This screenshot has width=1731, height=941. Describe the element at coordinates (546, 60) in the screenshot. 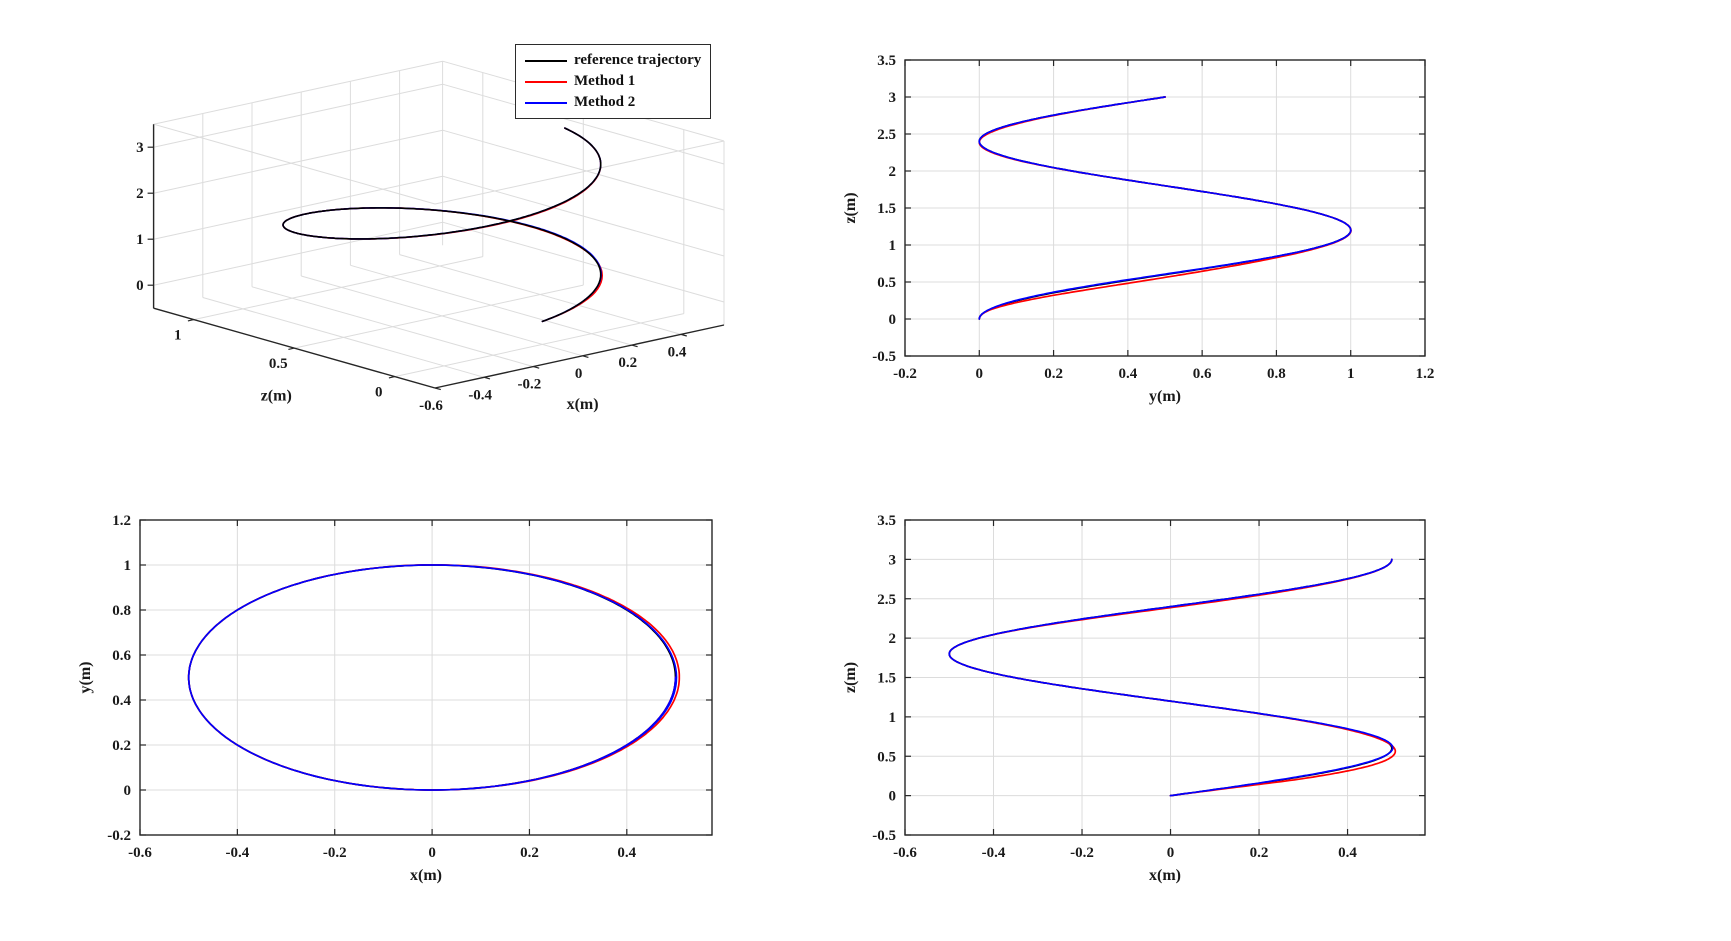

I see `legend-line-swatch-reference` at that location.